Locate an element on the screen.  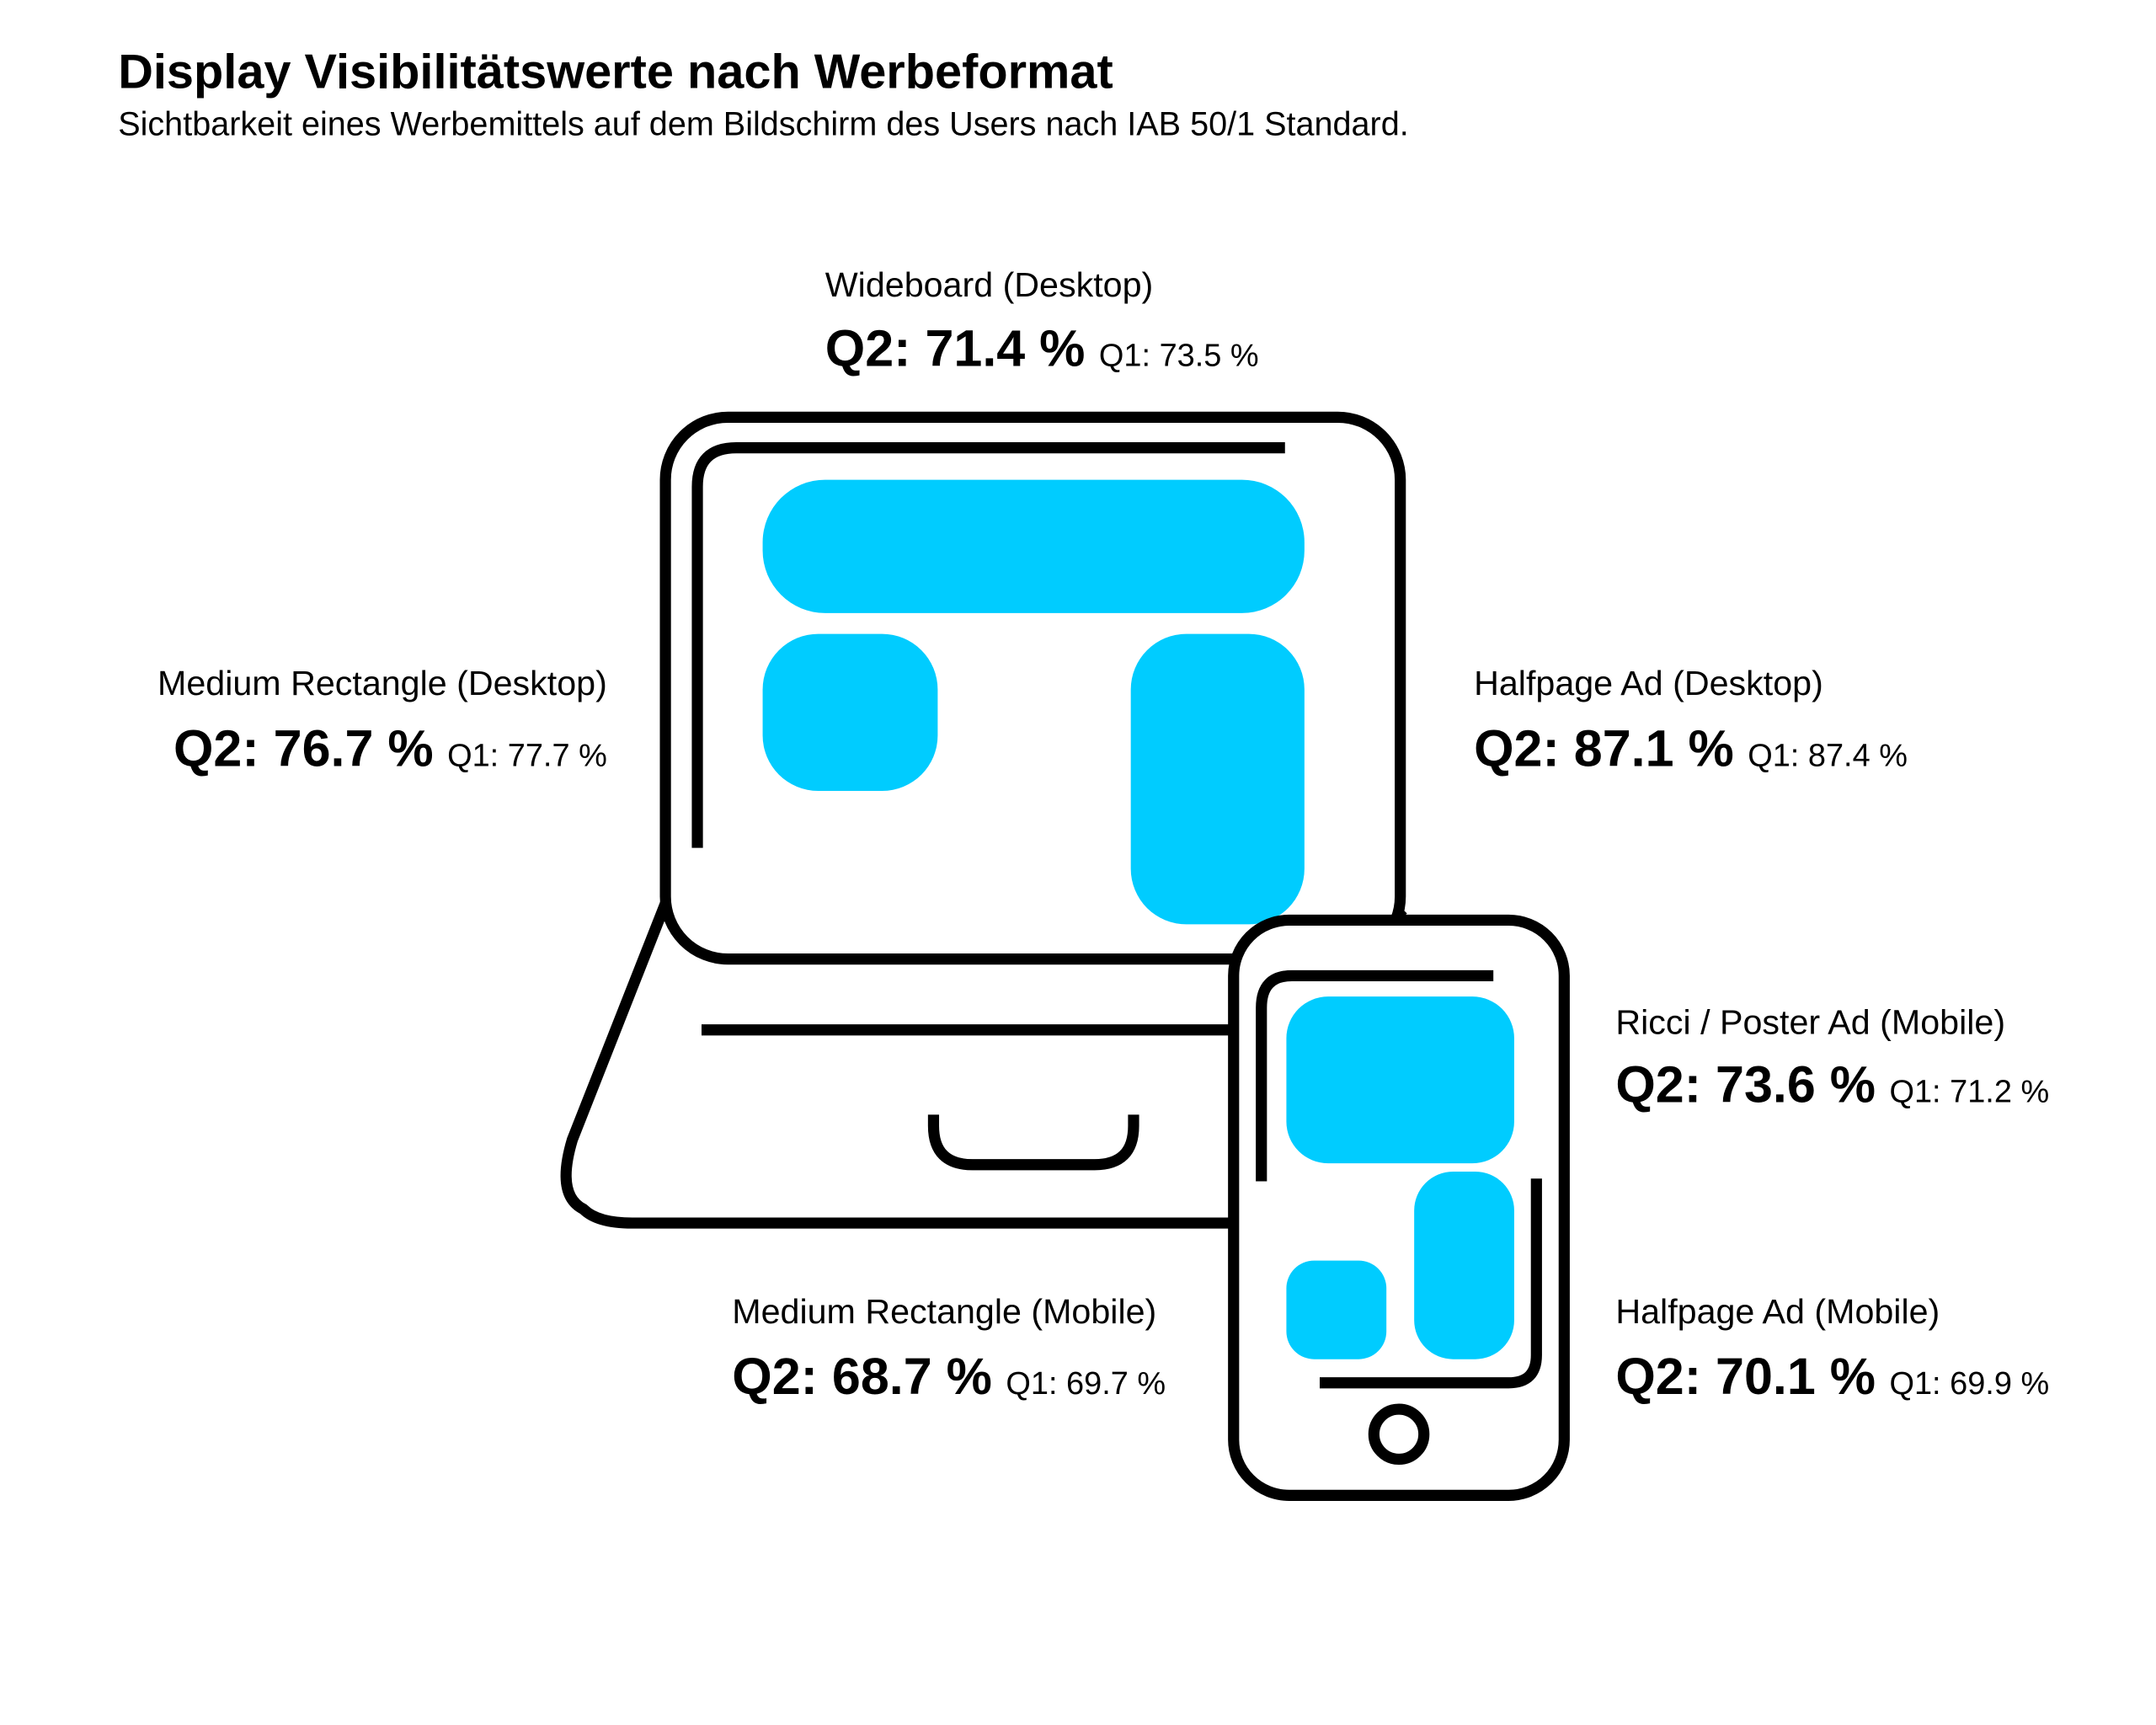
medium-rectangle-mobile-shape is located at coordinates (1336, 1309).